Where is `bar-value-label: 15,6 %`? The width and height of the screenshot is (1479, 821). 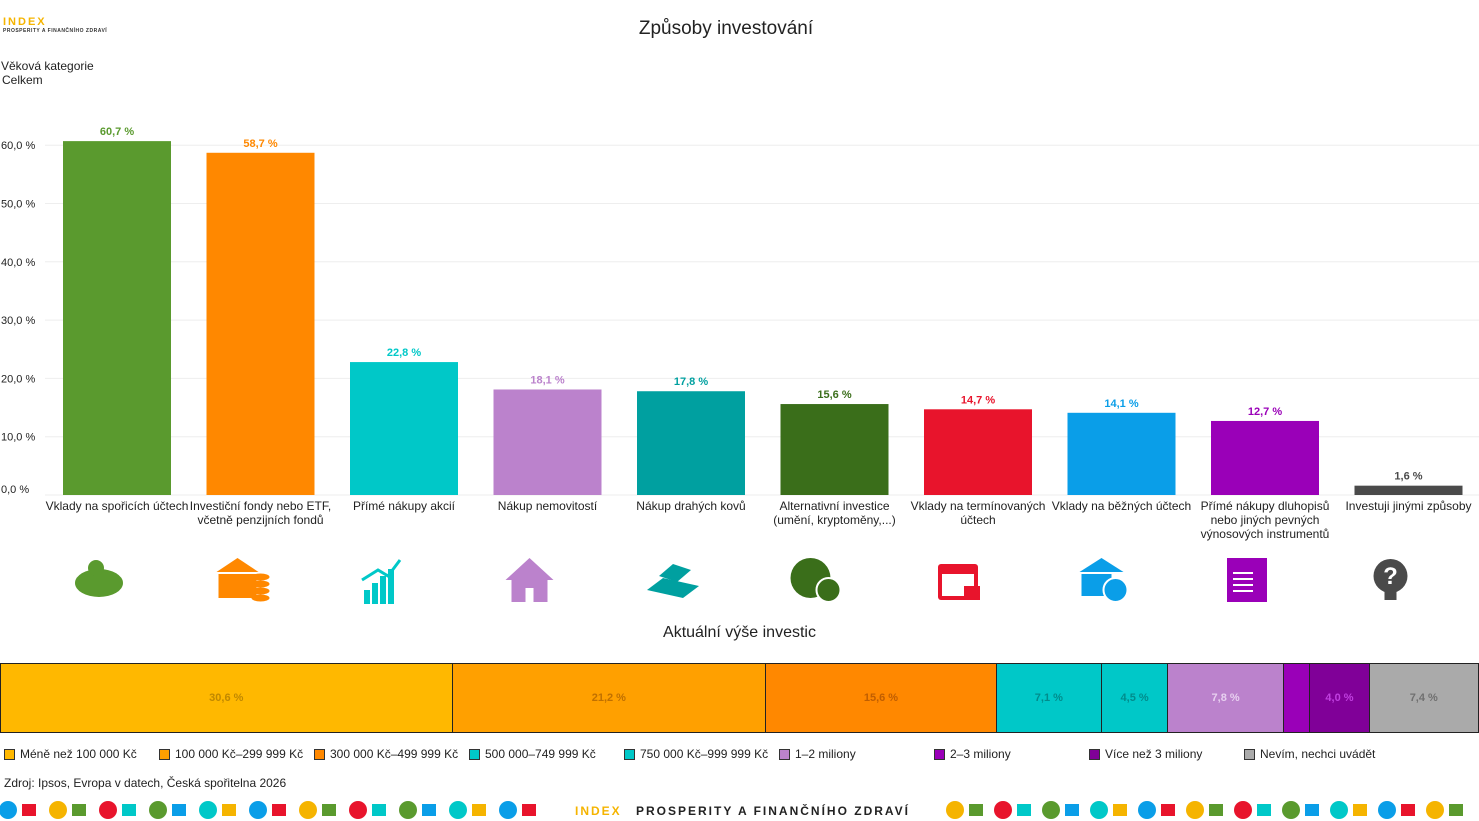
bar-value-label: 15,6 % is located at coordinates (834, 395).